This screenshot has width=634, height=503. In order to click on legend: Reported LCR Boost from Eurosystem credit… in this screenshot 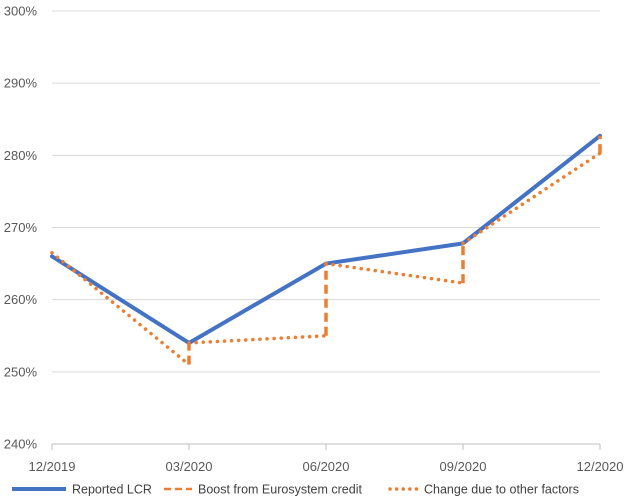, I will do `click(295, 490)`.